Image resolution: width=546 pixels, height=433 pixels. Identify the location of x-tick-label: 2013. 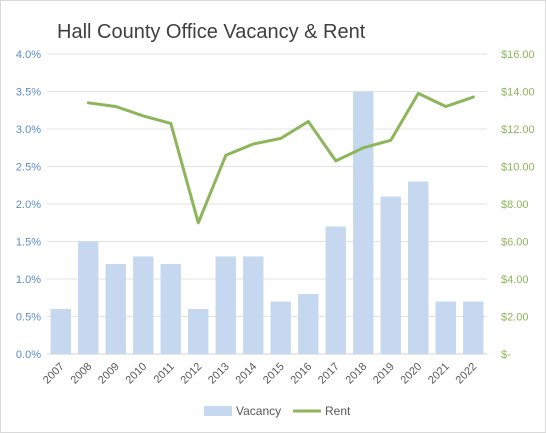
(219, 374).